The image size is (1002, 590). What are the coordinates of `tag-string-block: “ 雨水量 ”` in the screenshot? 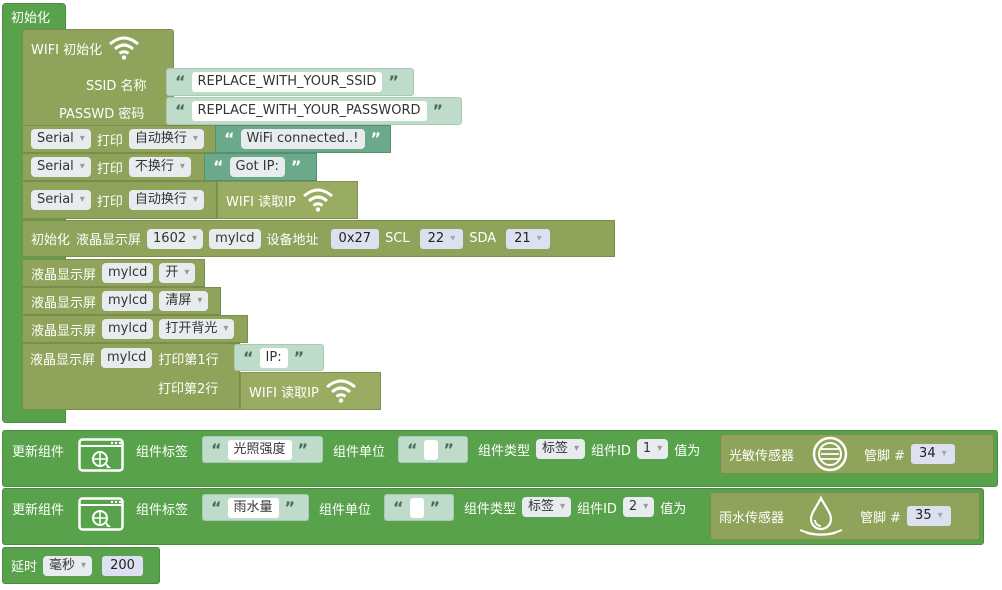 It's located at (255, 507).